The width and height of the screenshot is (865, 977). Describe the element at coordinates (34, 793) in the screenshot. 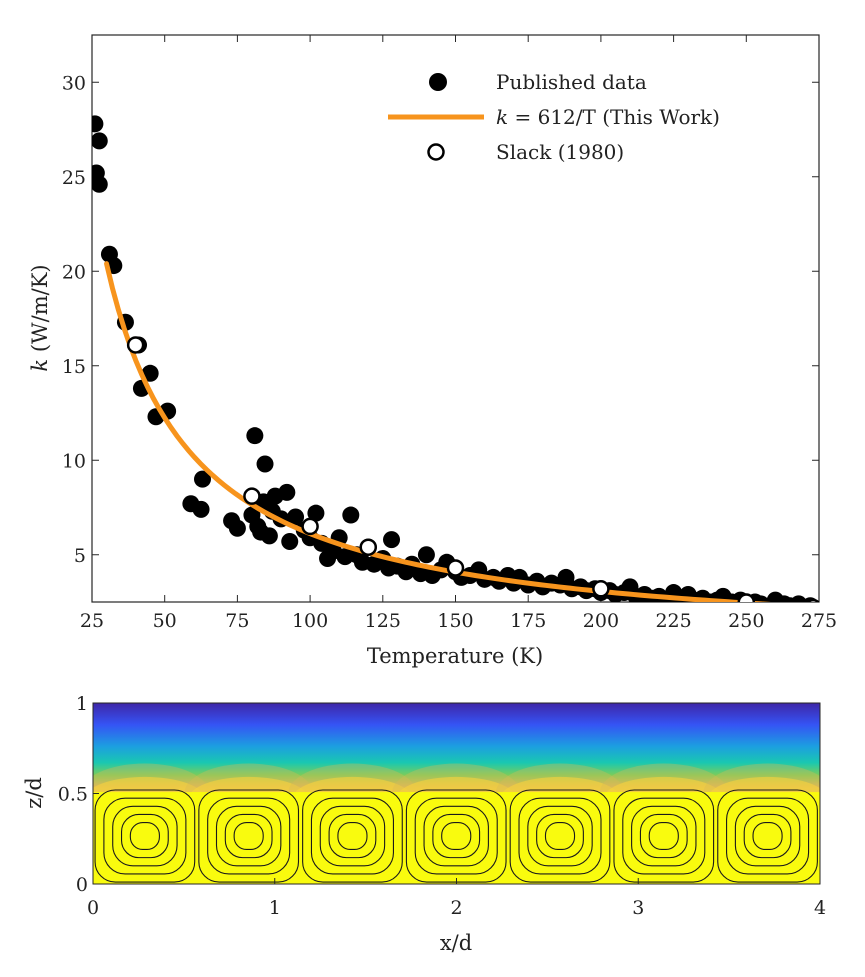

I see `bottom-y-axis-title: z/d` at that location.